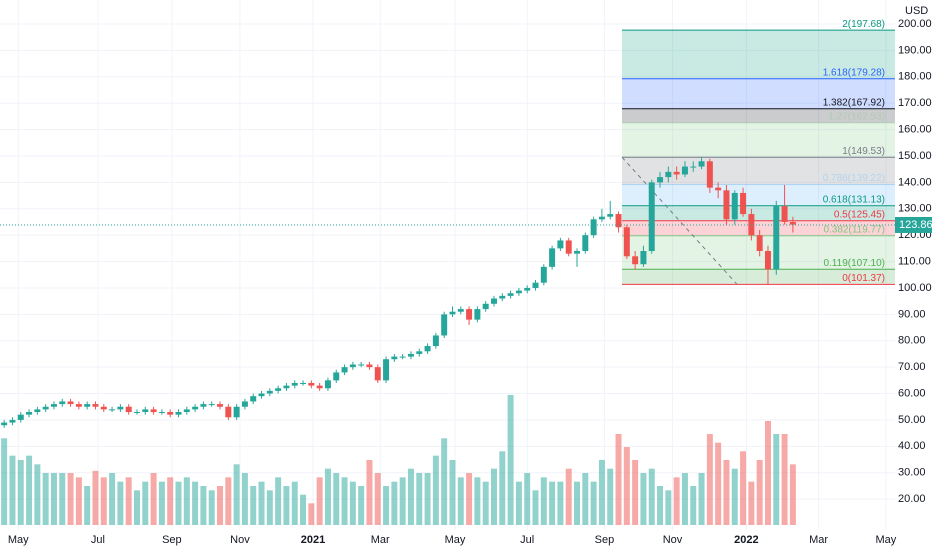 The height and width of the screenshot is (550, 932). I want to click on fib-level-label: 1.382(167.92), so click(854, 102).